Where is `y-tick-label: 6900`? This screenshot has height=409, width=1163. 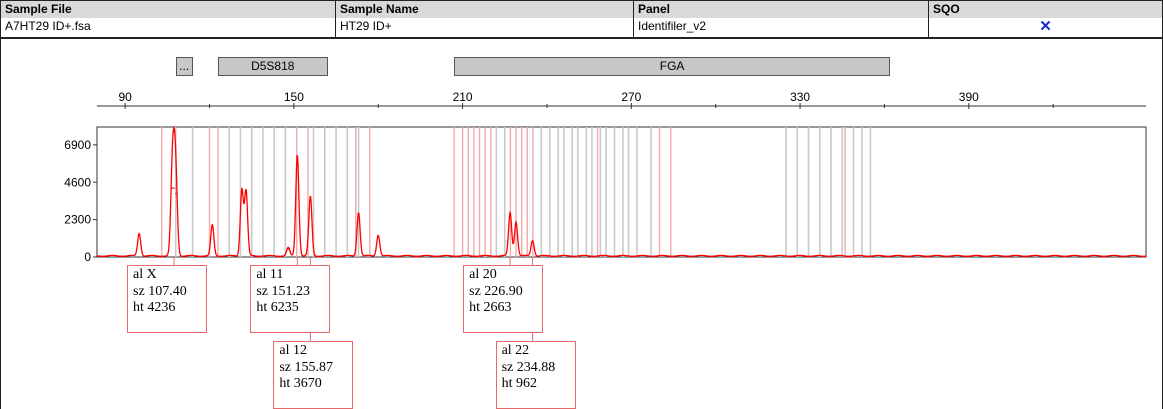
y-tick-label: 6900 is located at coordinates (77, 145).